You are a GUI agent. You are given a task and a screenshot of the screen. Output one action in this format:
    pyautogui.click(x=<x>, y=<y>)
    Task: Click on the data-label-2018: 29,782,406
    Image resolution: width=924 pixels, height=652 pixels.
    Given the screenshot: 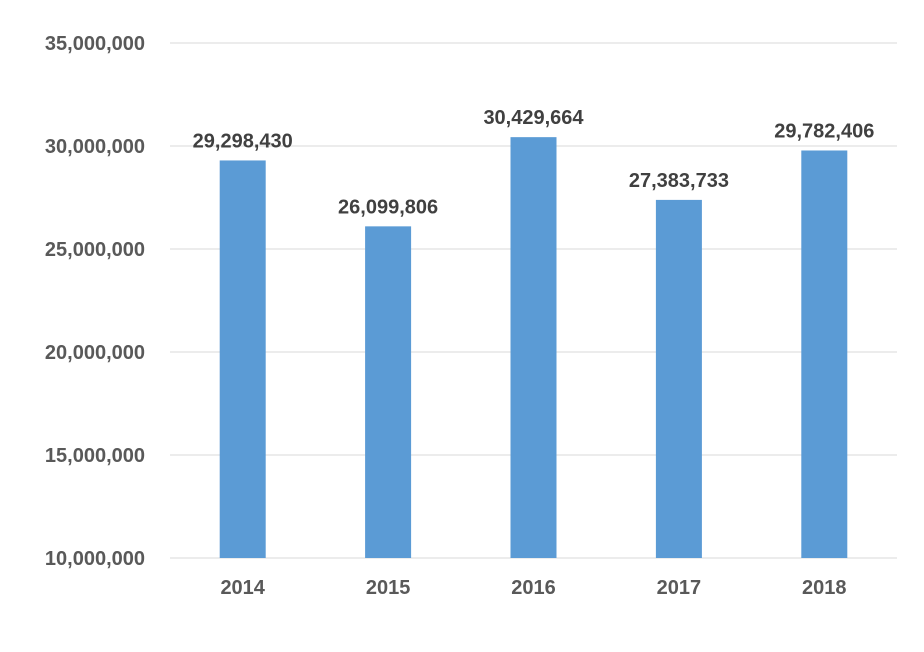 What is the action you would take?
    pyautogui.click(x=824, y=131)
    